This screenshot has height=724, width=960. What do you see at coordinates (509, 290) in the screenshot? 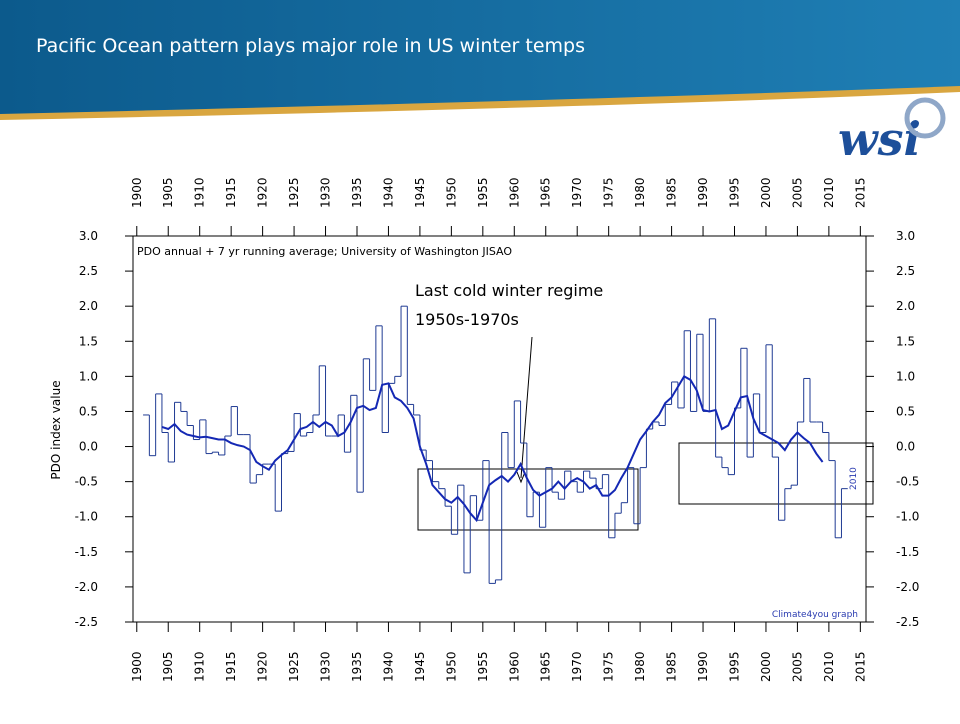
I see `annotation: Last cold winter regime` at bounding box center [509, 290].